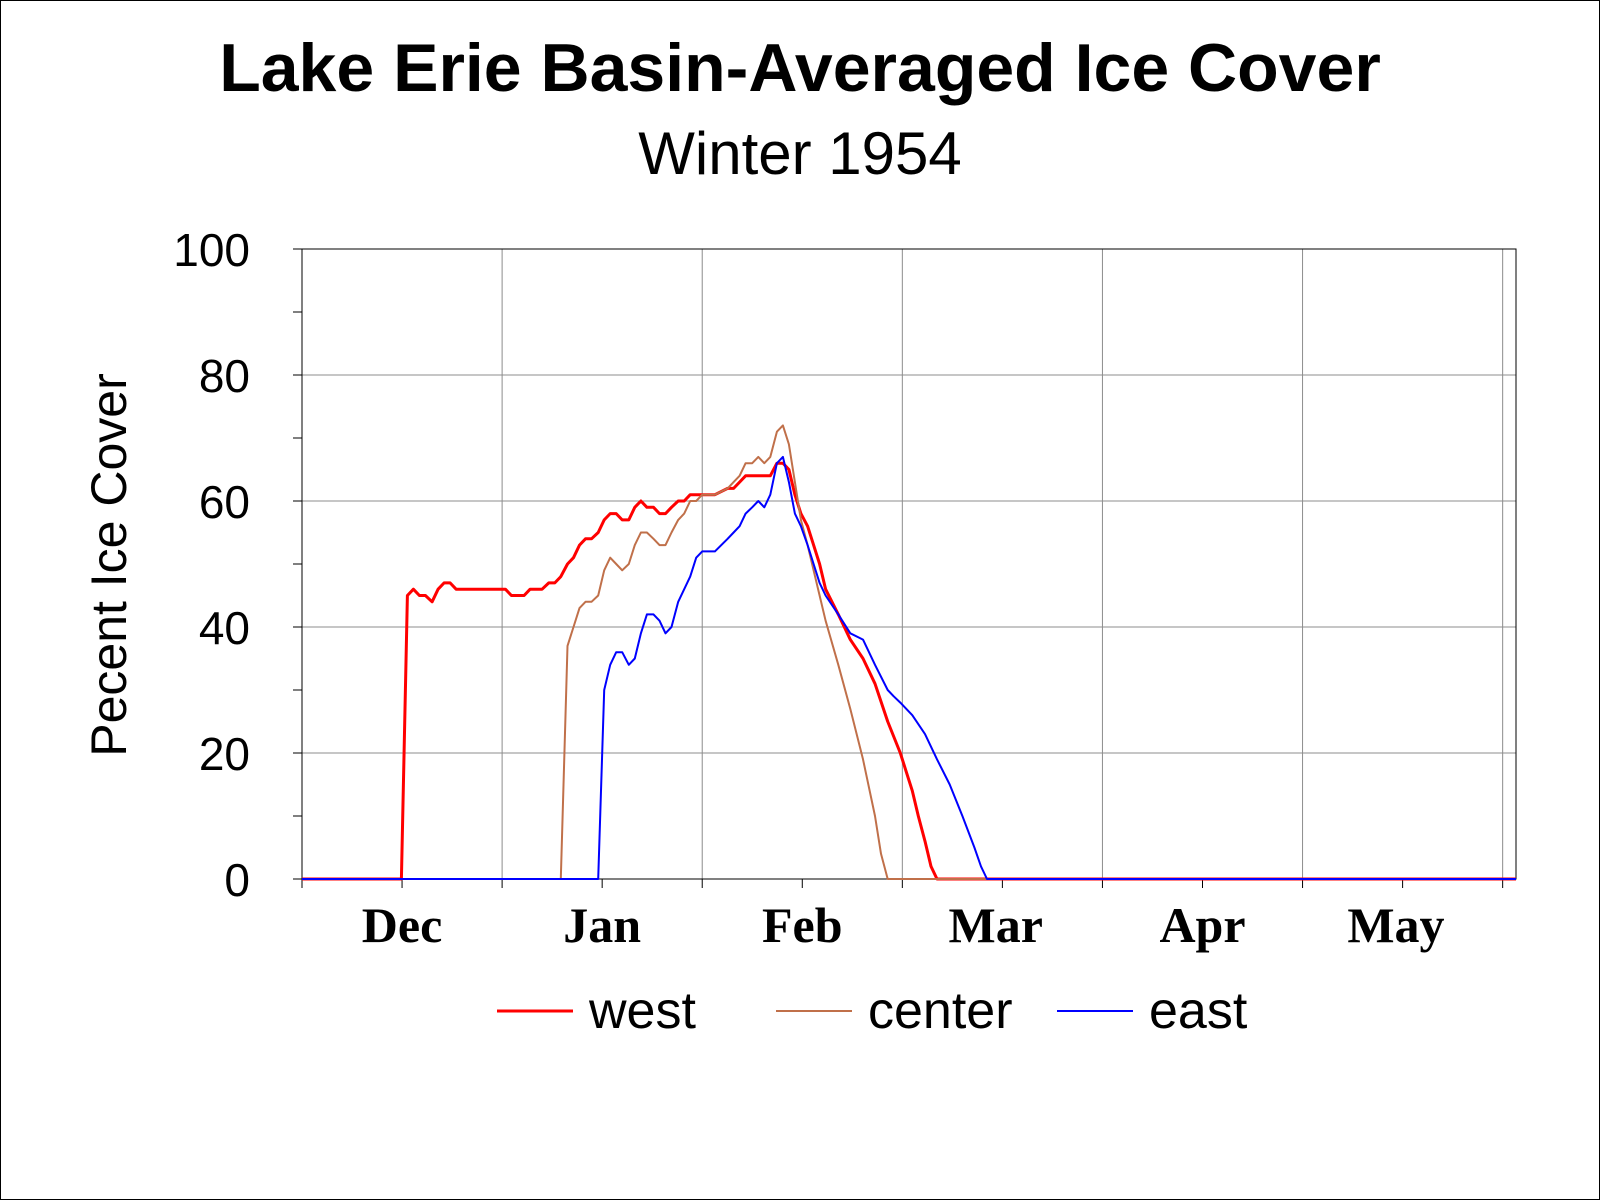 This screenshot has width=1600, height=1200. Describe the element at coordinates (800, 68) in the screenshot. I see `chart-title: Lake Erie Basin-Averaged Ice Cover` at that location.